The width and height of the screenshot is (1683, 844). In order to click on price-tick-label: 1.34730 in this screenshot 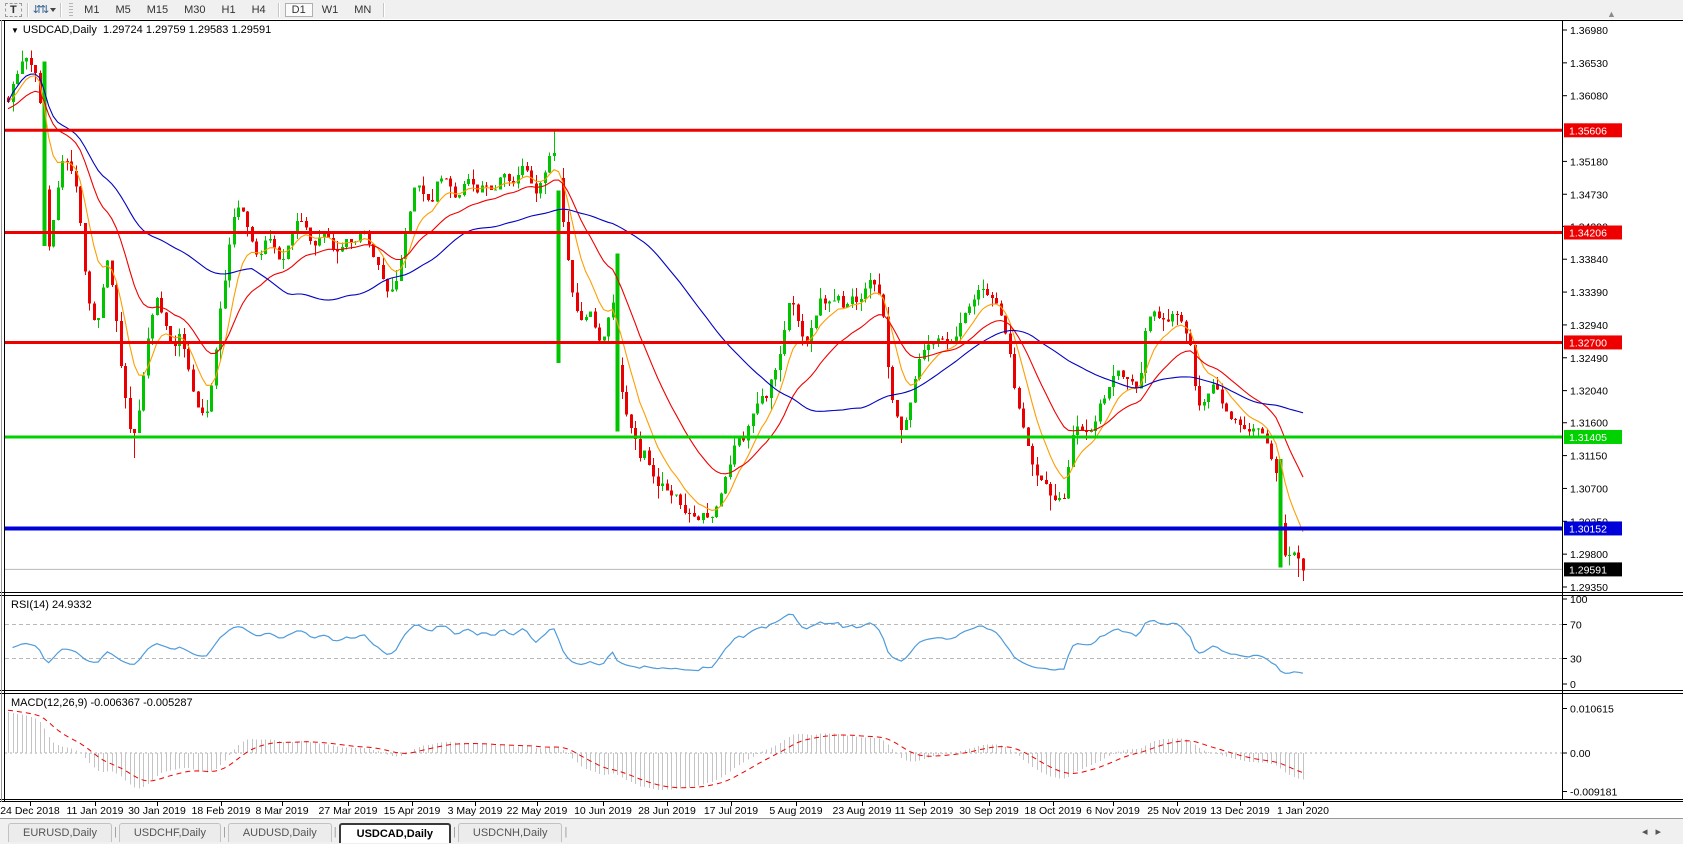, I will do `click(1589, 195)`.